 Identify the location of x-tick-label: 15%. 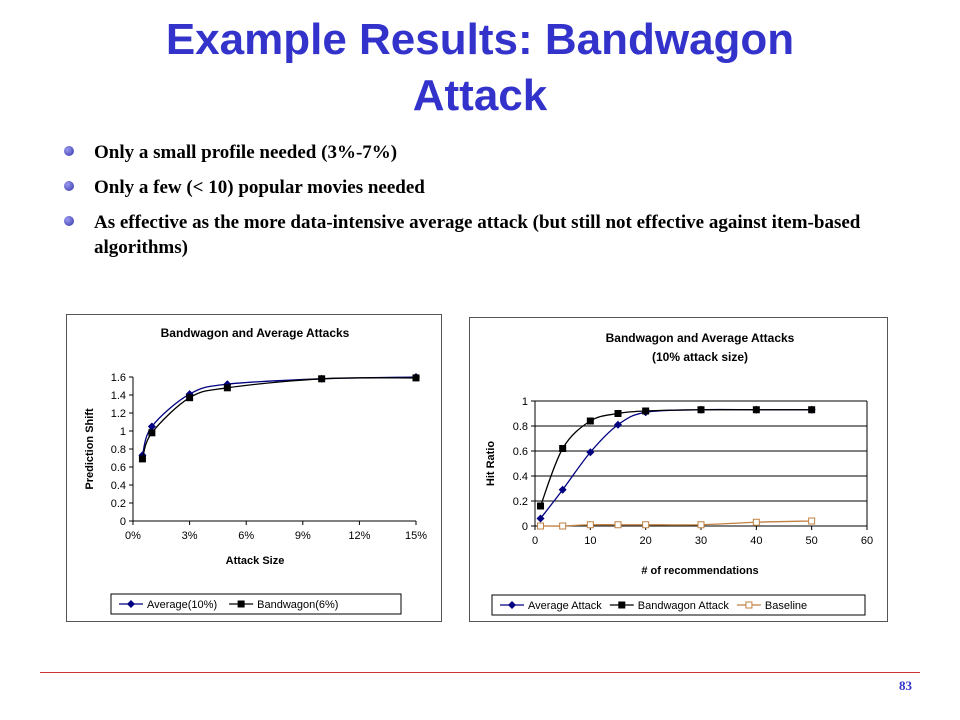
(416, 536).